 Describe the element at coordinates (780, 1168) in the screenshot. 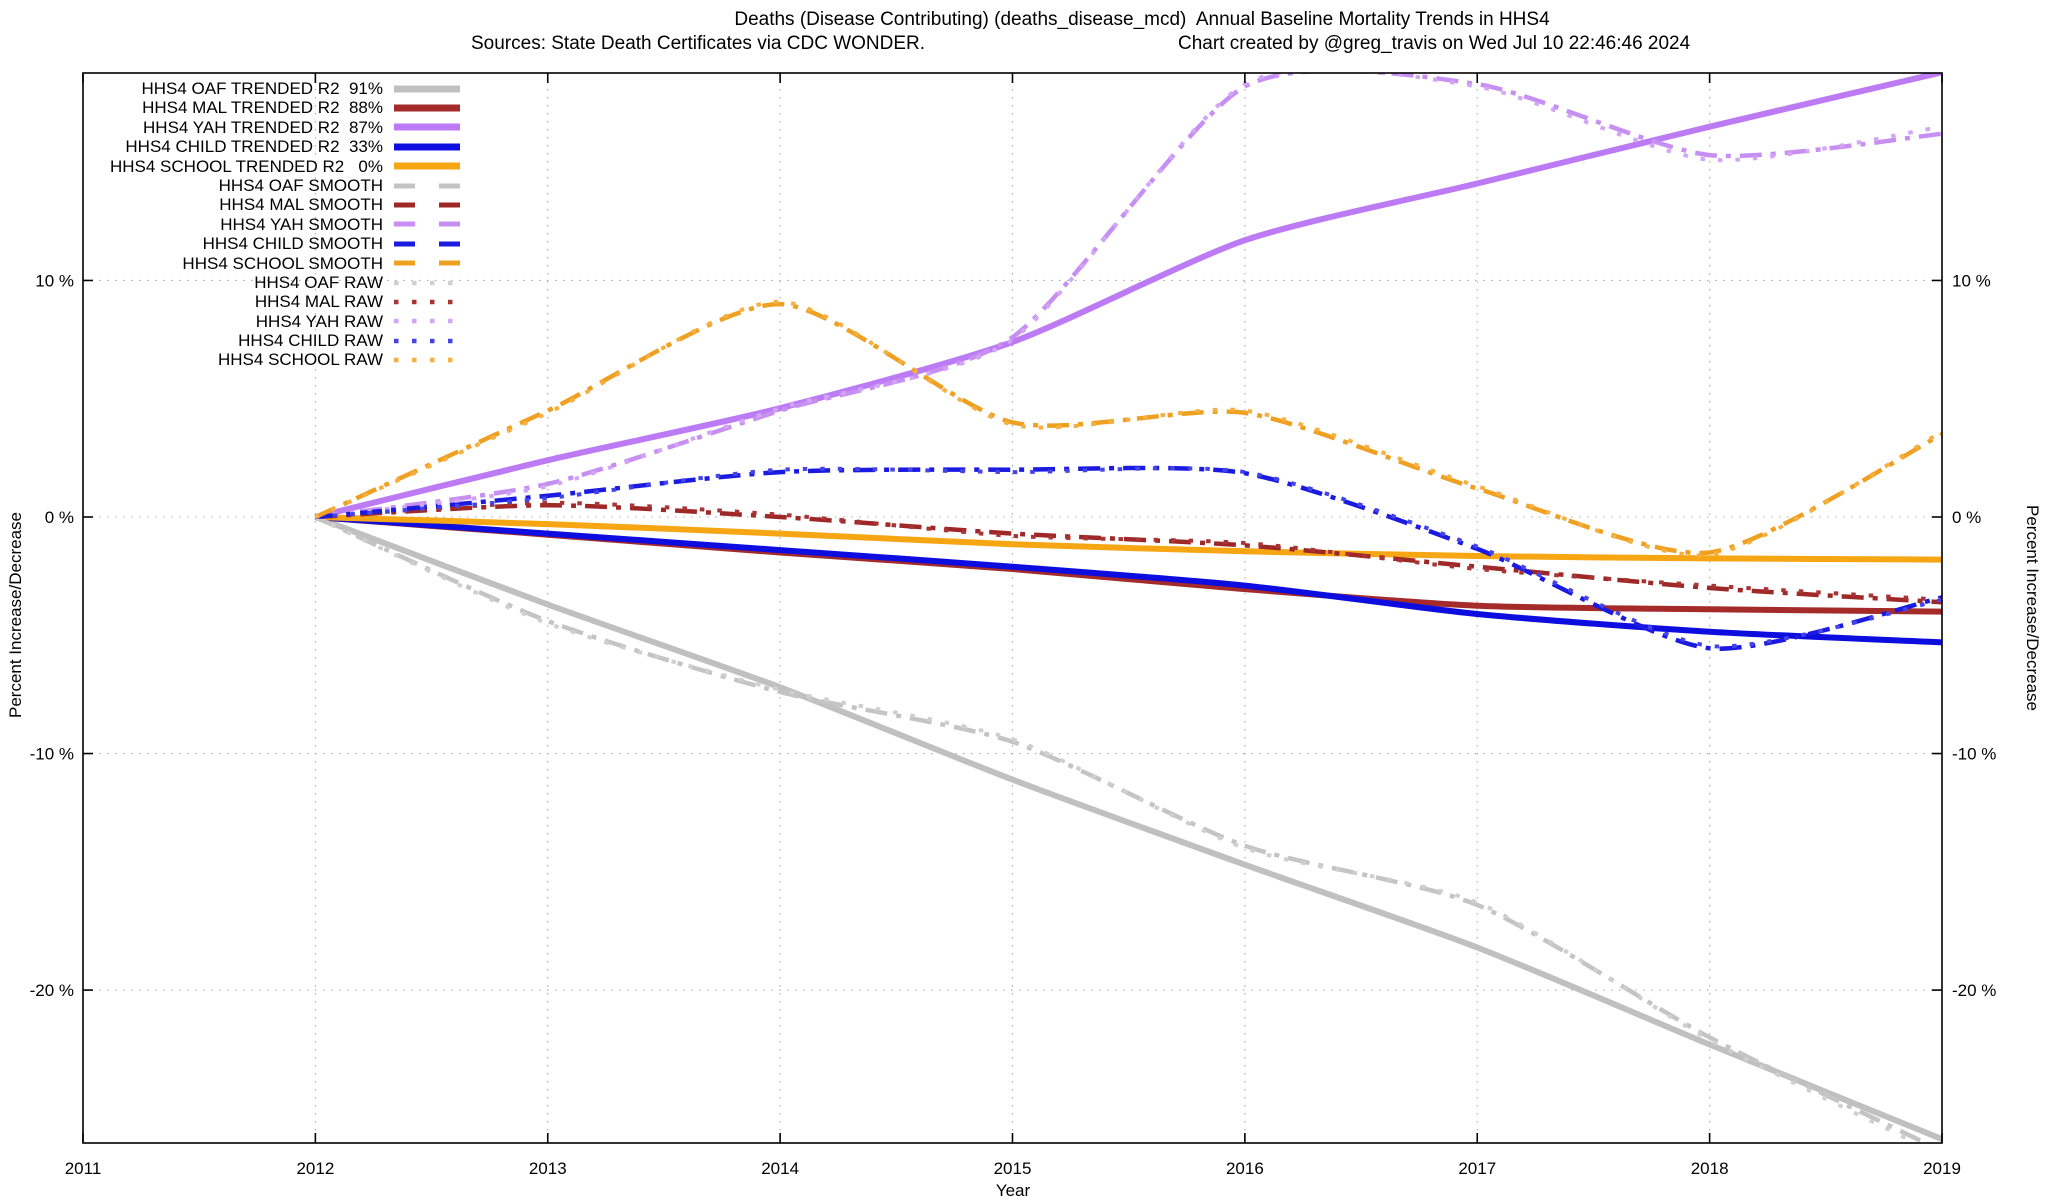

I see `x-tick-label-2014: 2014` at that location.